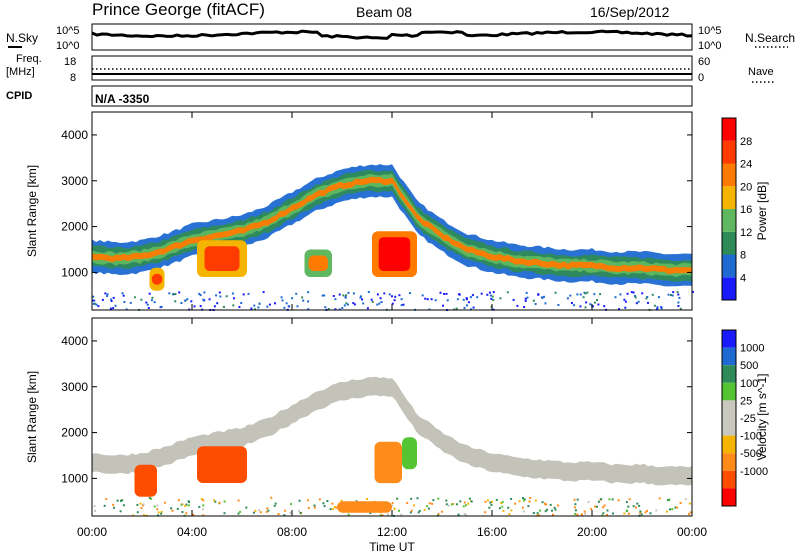  What do you see at coordinates (29, 59) in the screenshot?
I see `freq-label: Freq.` at bounding box center [29, 59].